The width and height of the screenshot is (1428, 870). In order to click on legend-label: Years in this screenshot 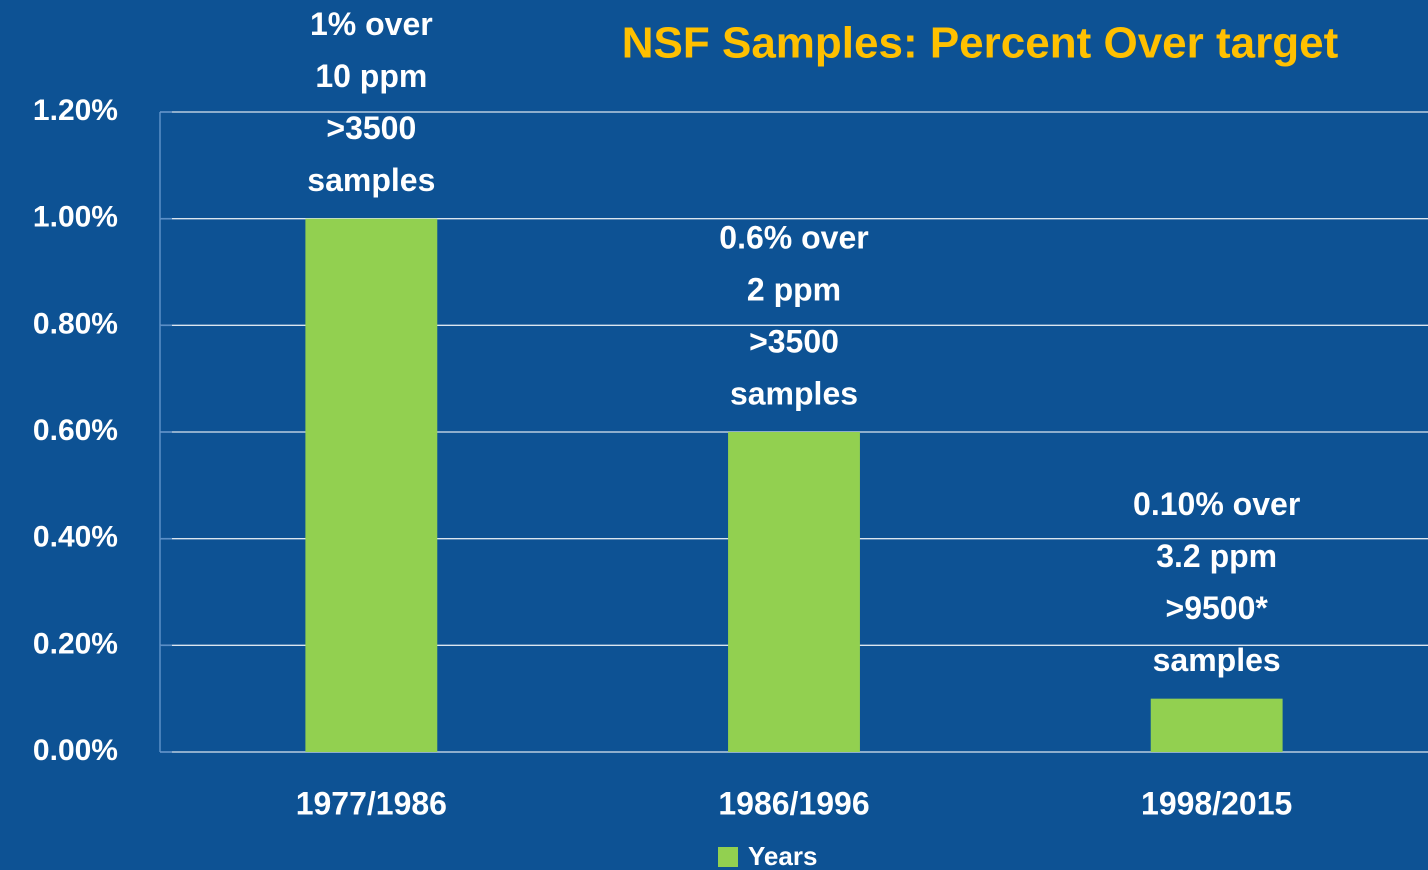, I will do `click(782, 855)`.